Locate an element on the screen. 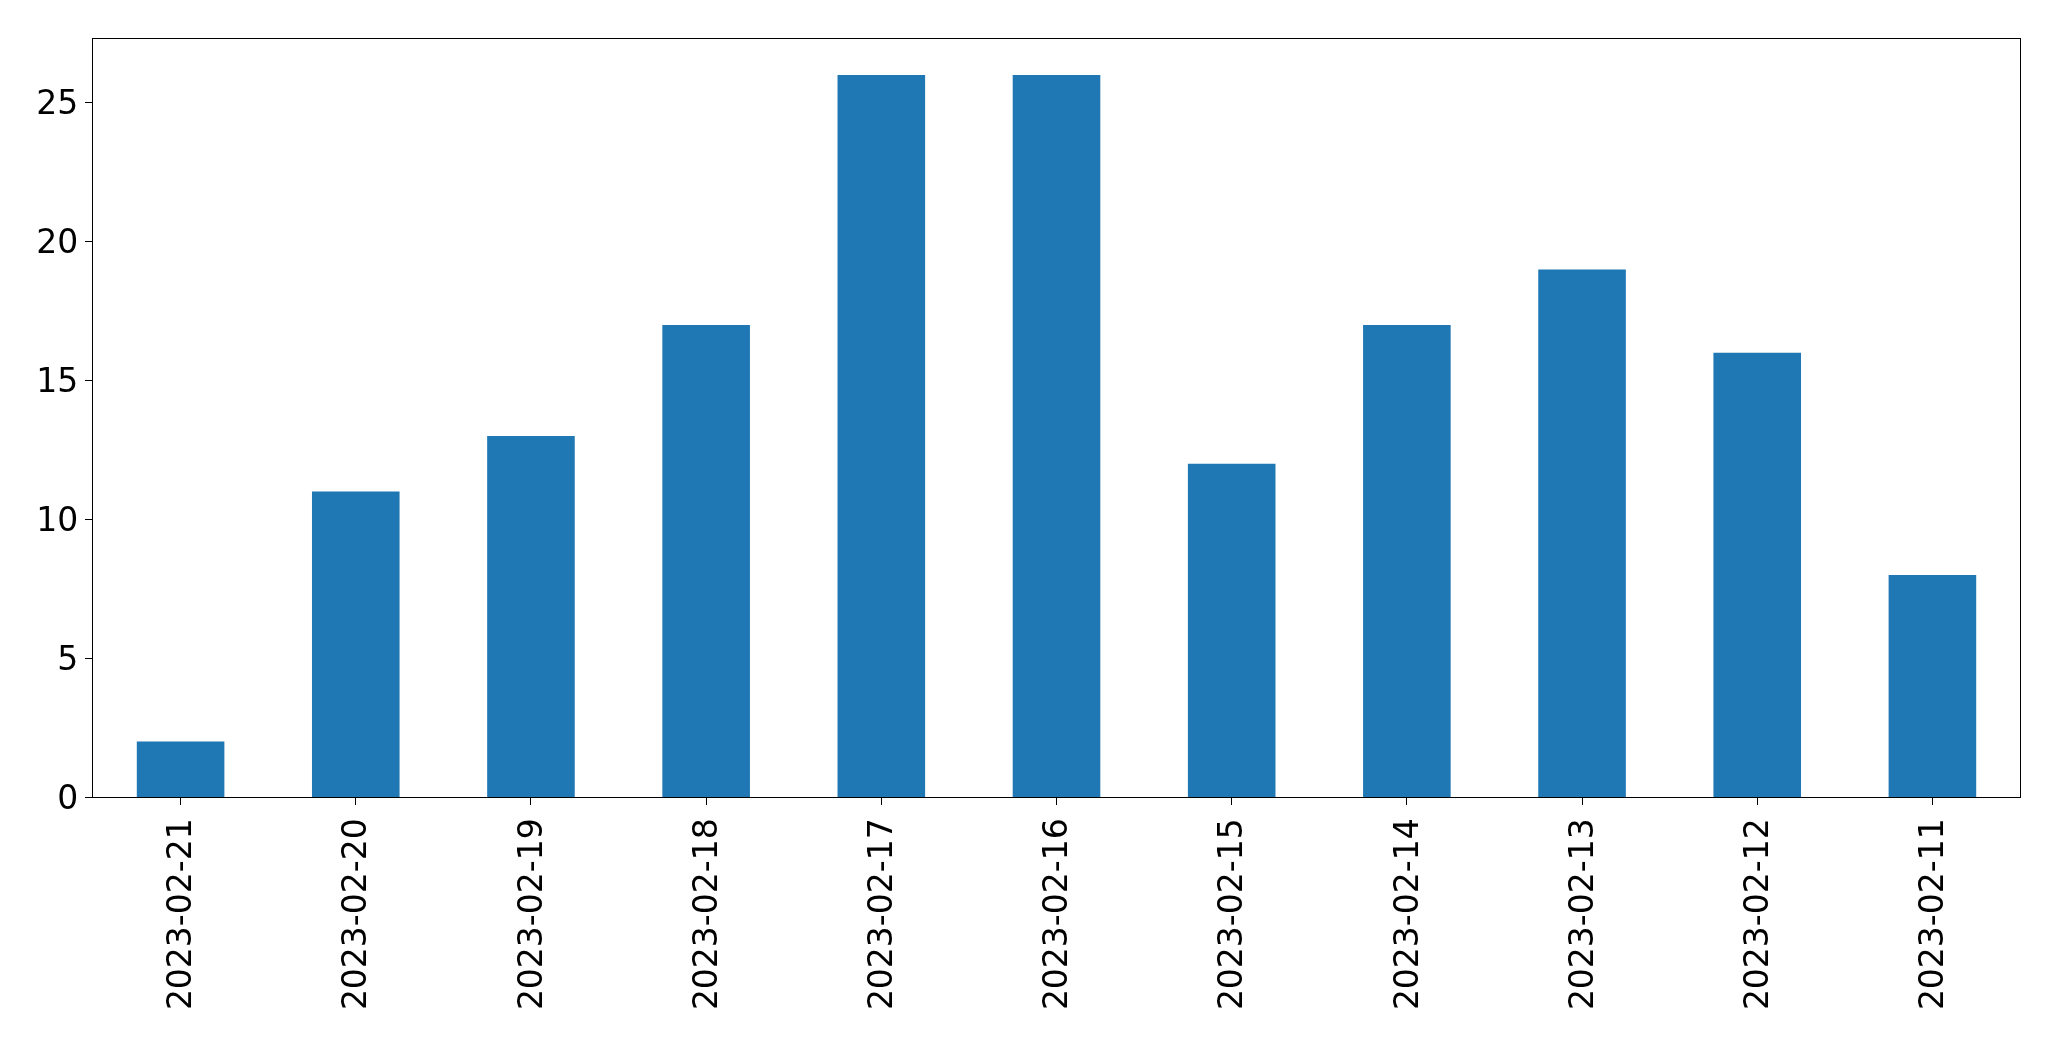 Image resolution: width=2071 pixels, height=1061 pixels. x-tick-label: 2023-02-12 is located at coordinates (1756, 914).